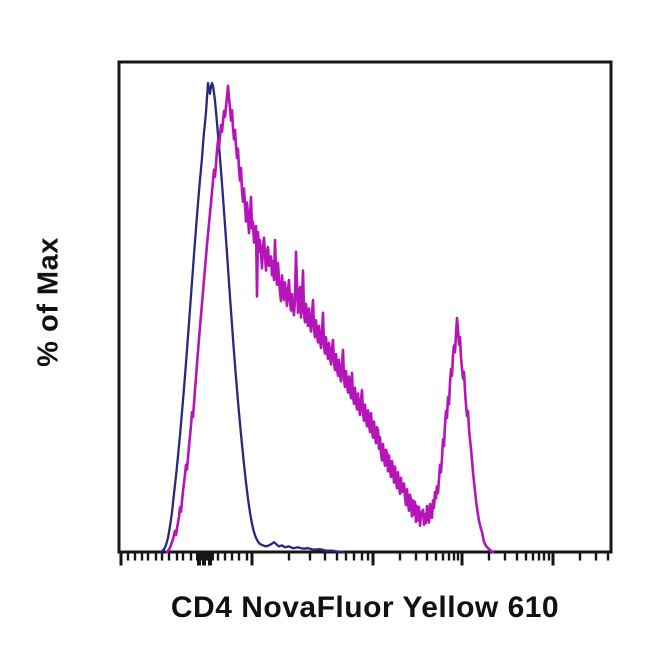  I want to click on y-axis-label: % of Max, so click(48, 302).